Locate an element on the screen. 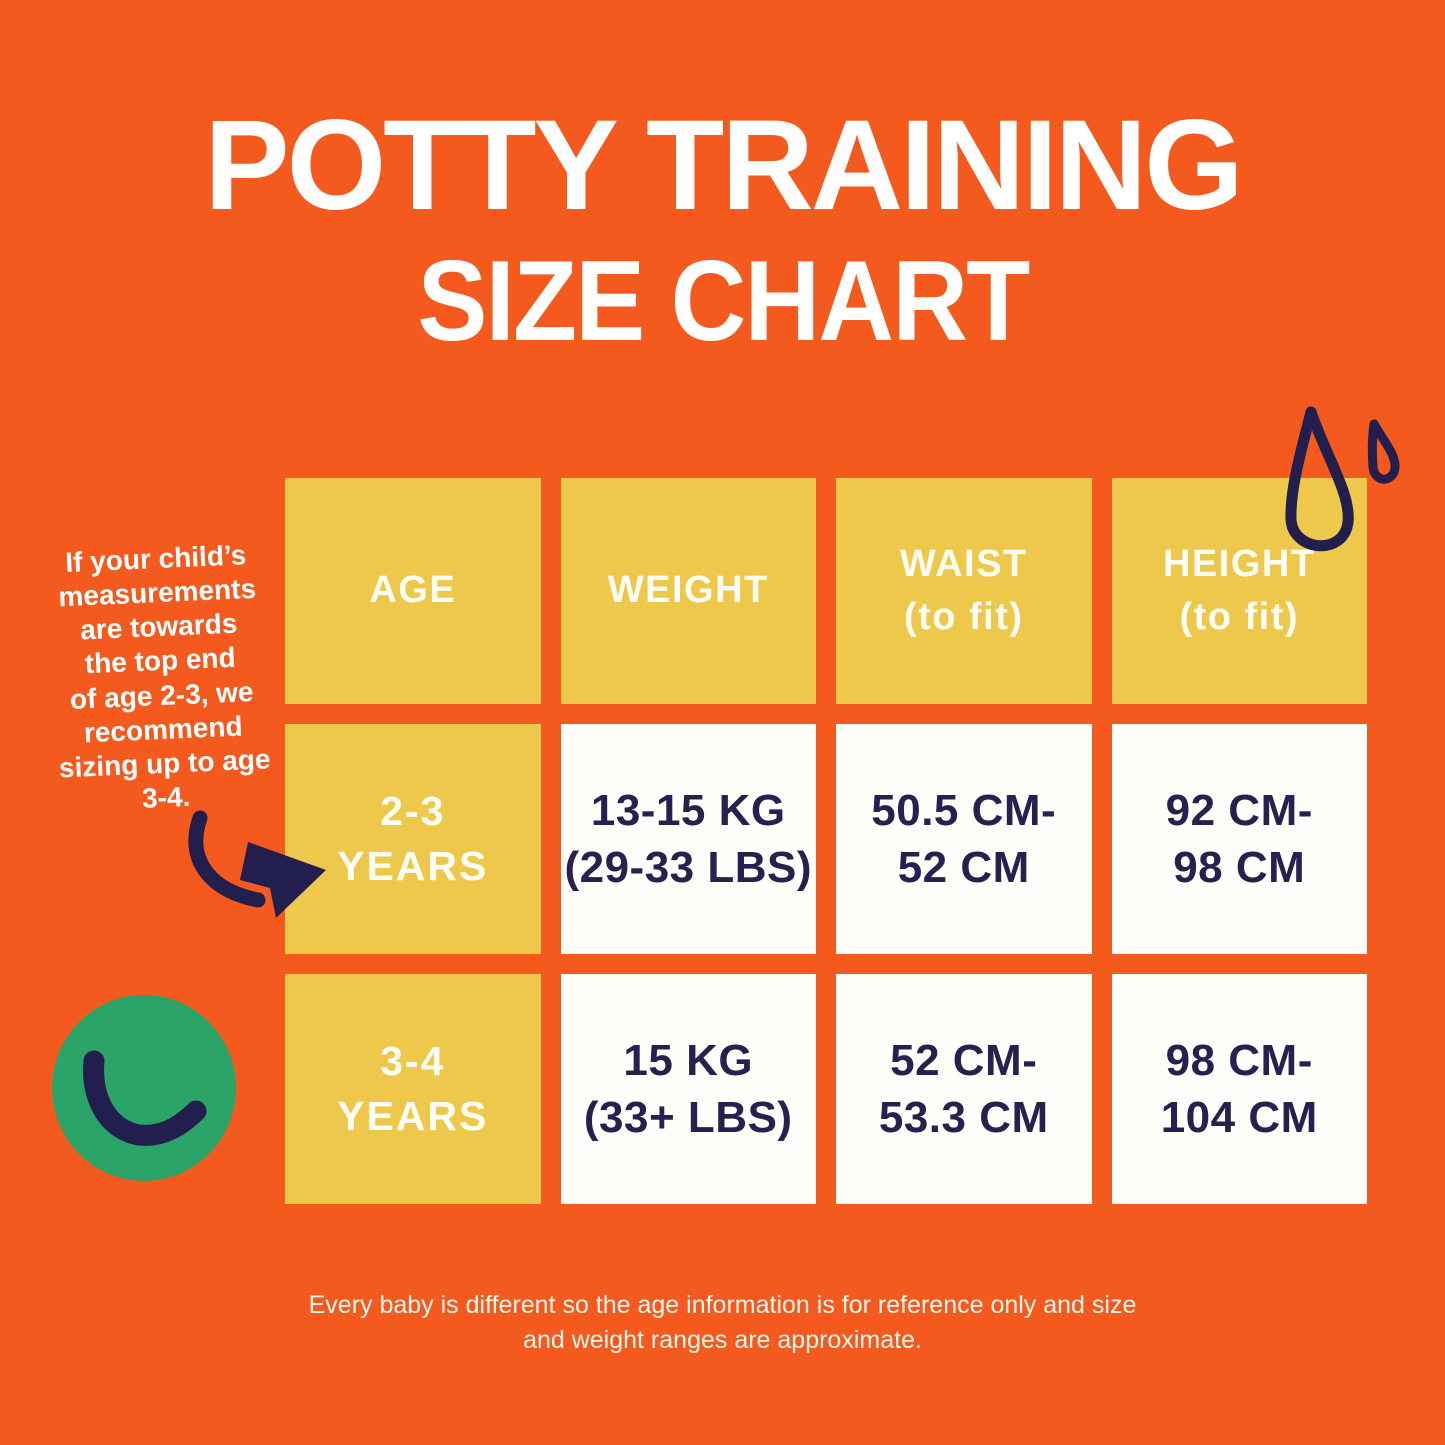 This screenshot has width=1445, height=1445. header-cell-height: HEIGHT (to fit) is located at coordinates (1239, 591).